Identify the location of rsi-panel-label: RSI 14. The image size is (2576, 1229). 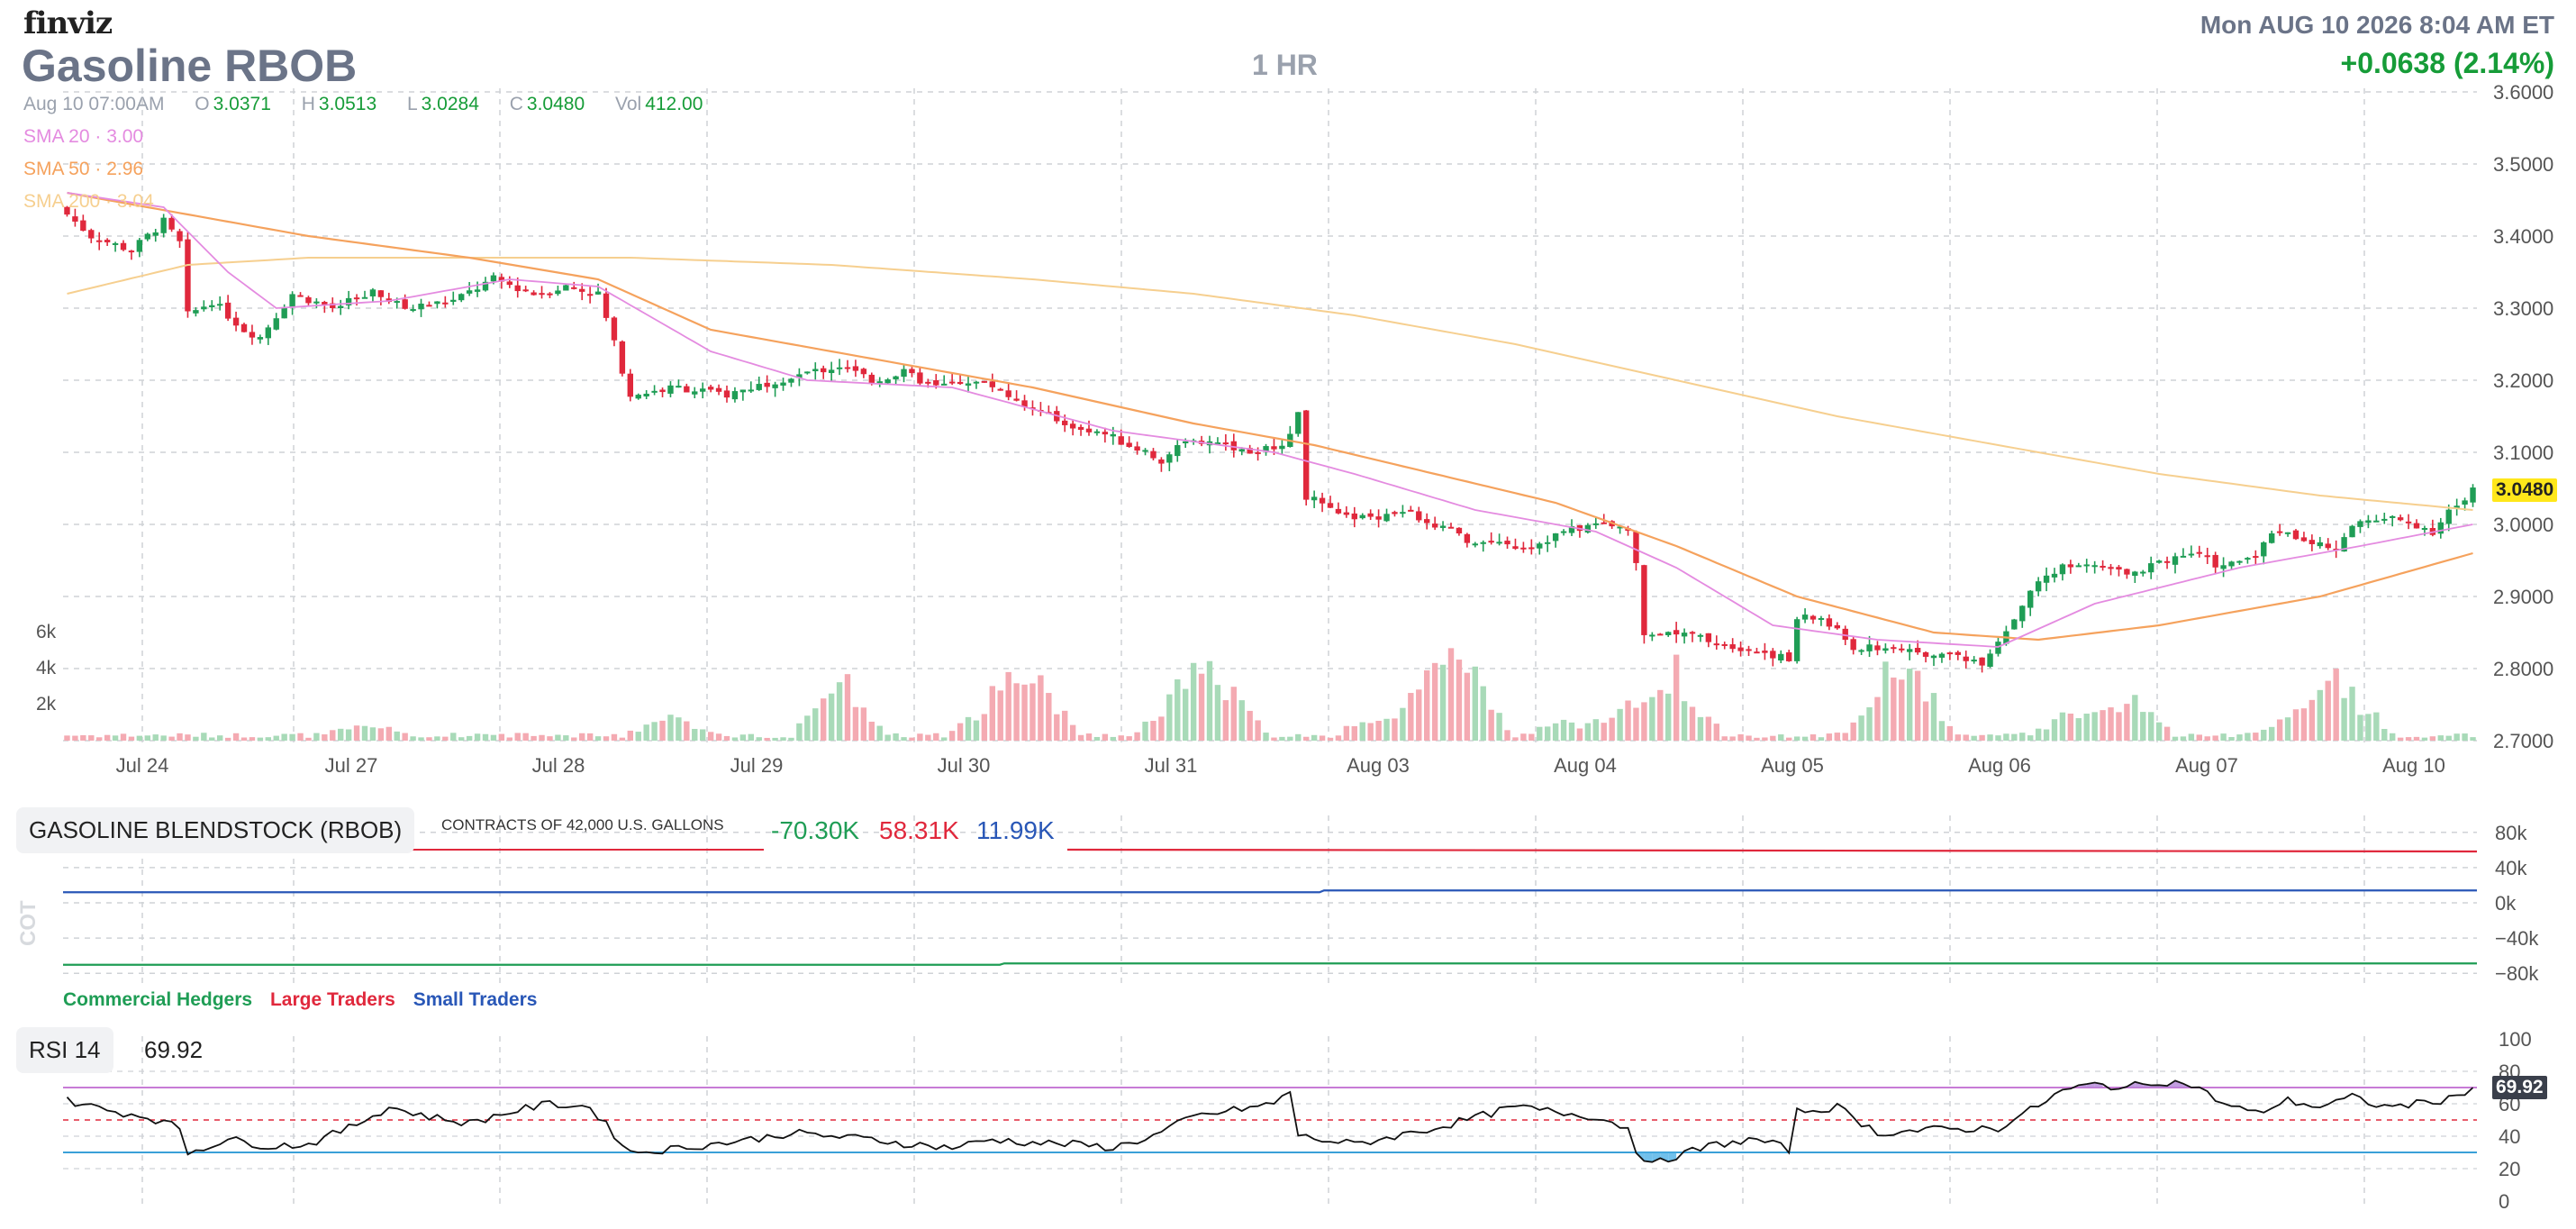
(64, 1050).